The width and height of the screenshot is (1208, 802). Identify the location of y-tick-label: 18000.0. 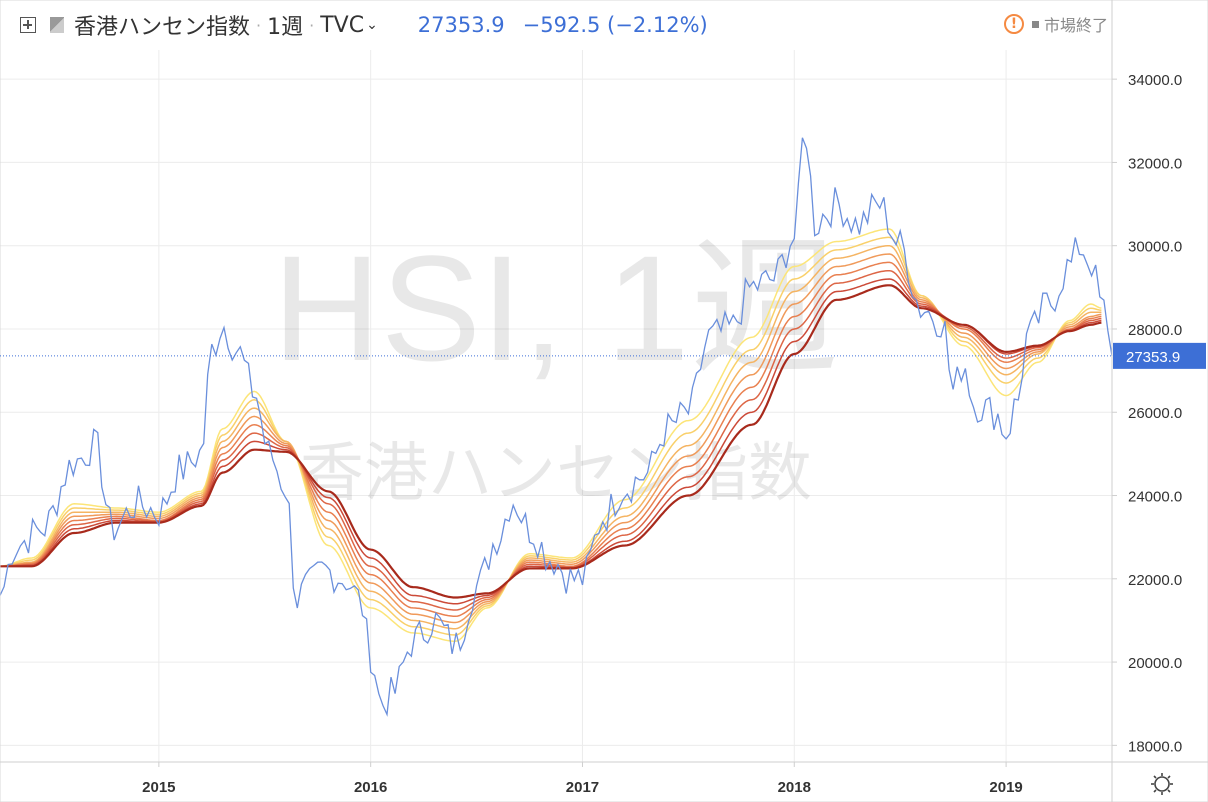
(1155, 746).